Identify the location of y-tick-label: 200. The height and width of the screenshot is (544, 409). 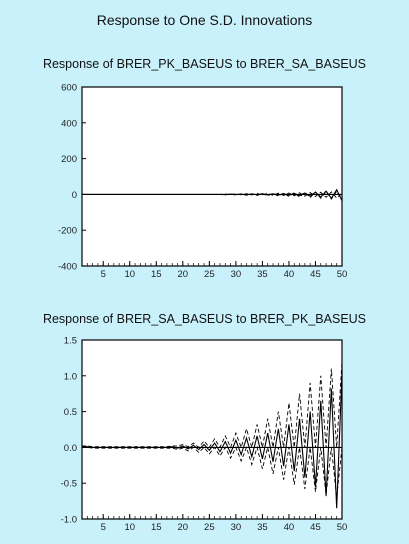
(69, 159).